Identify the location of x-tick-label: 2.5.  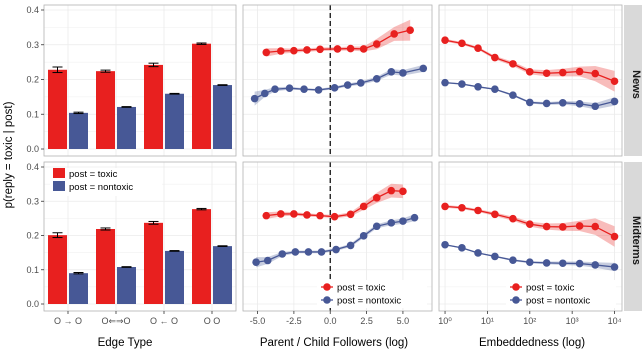
(366, 321).